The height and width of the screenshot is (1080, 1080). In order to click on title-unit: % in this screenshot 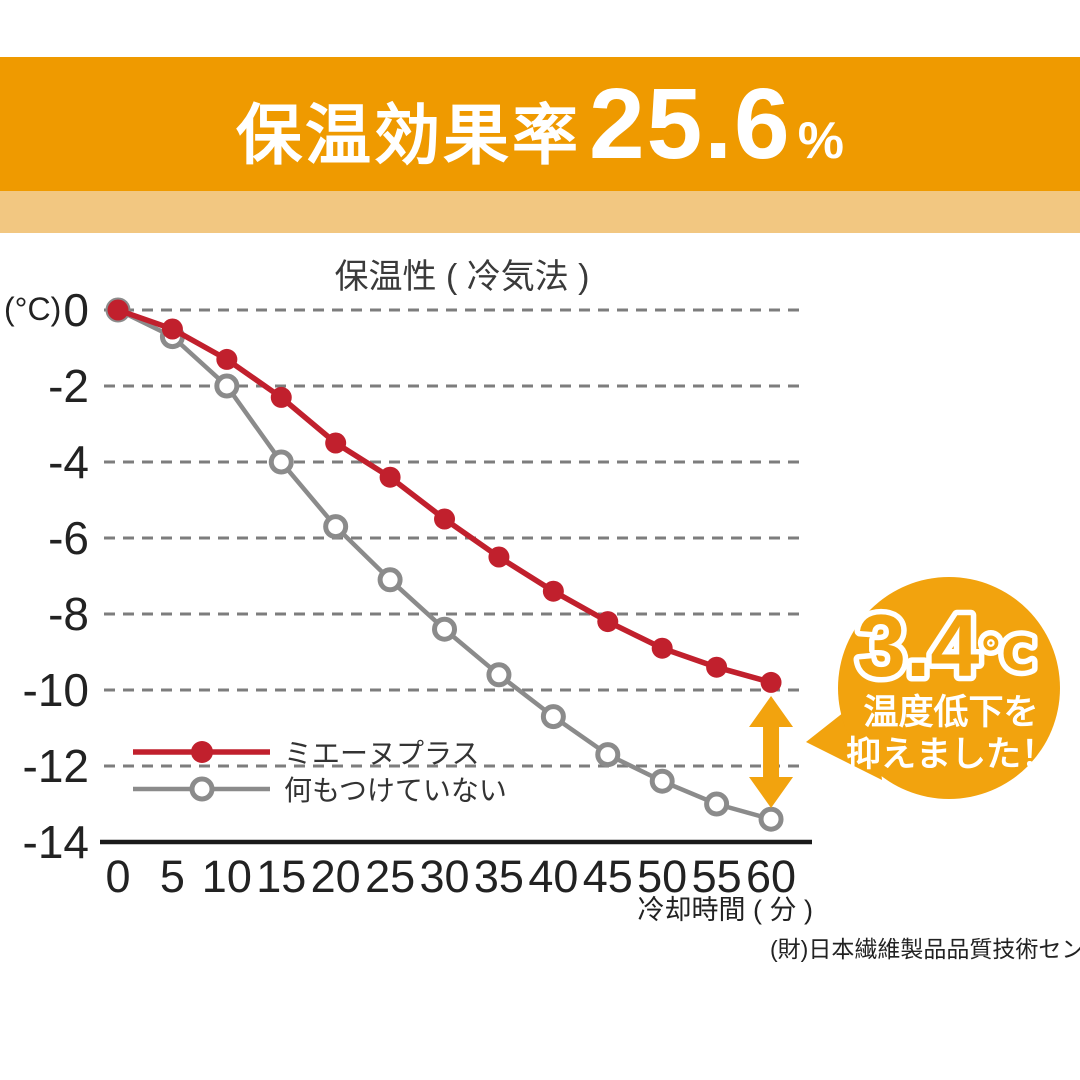, I will do `click(820, 141)`.